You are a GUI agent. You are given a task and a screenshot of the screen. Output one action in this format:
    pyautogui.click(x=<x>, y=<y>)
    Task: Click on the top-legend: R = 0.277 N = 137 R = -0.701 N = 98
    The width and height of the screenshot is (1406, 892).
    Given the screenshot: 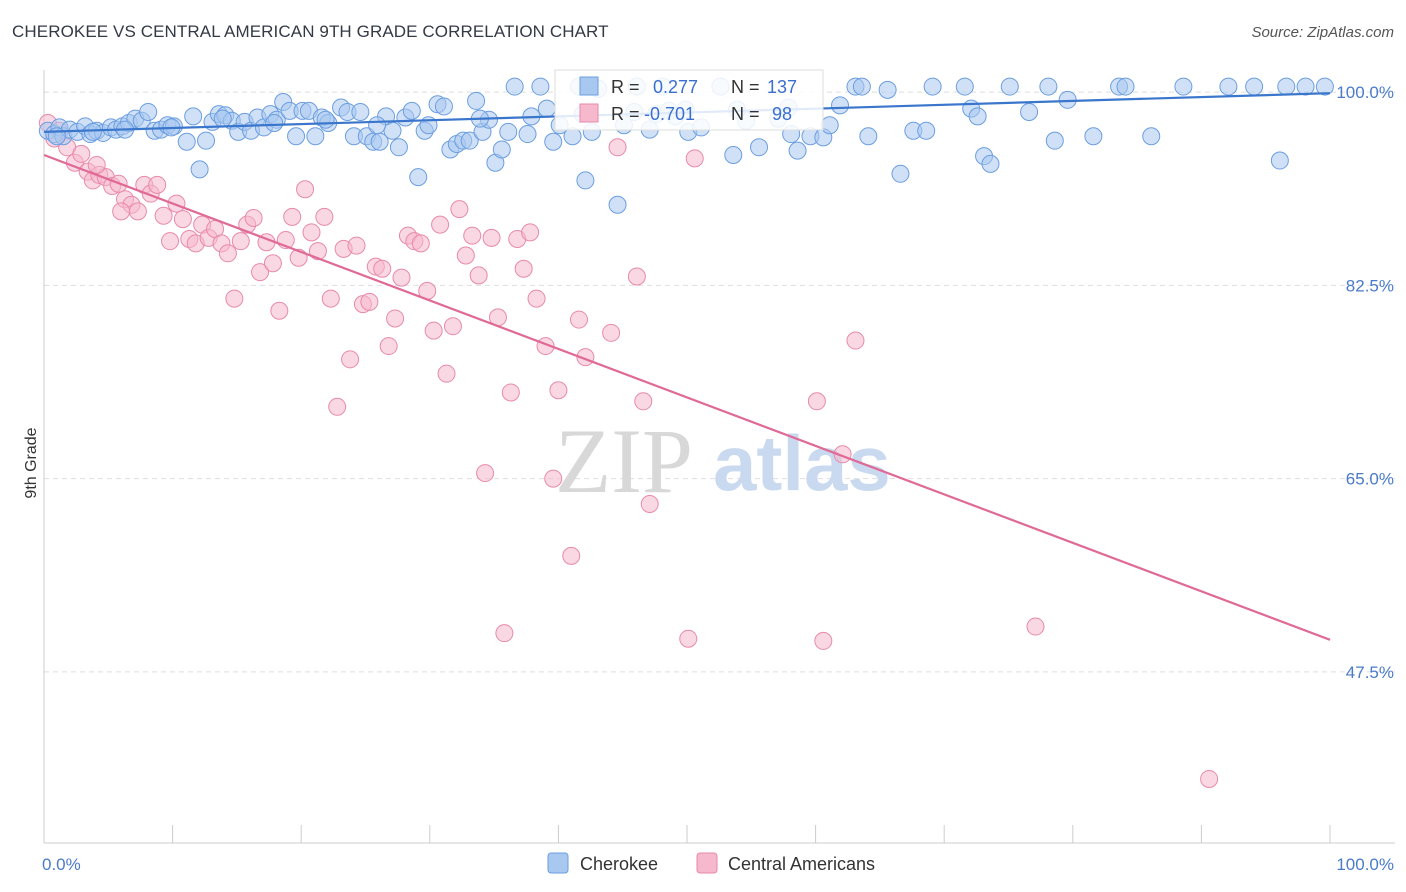 What is the action you would take?
    pyautogui.click(x=689, y=100)
    